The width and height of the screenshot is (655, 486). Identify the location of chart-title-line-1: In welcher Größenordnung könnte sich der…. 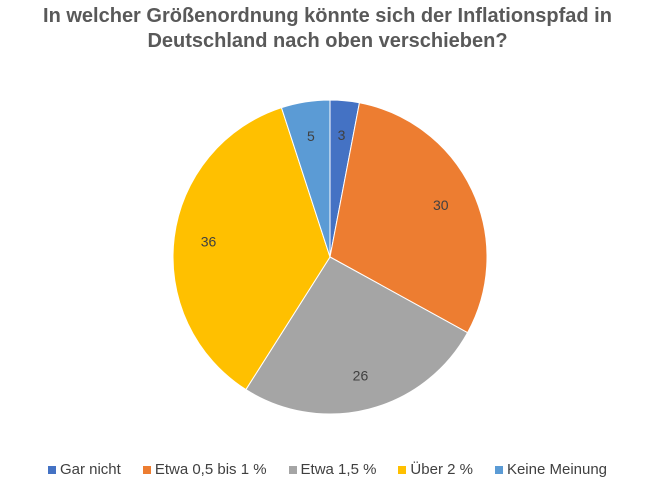
(327, 16).